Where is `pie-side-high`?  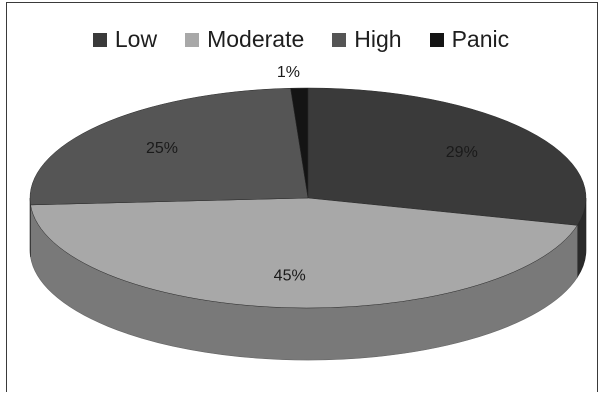 pie-side-high is located at coordinates (30, 227).